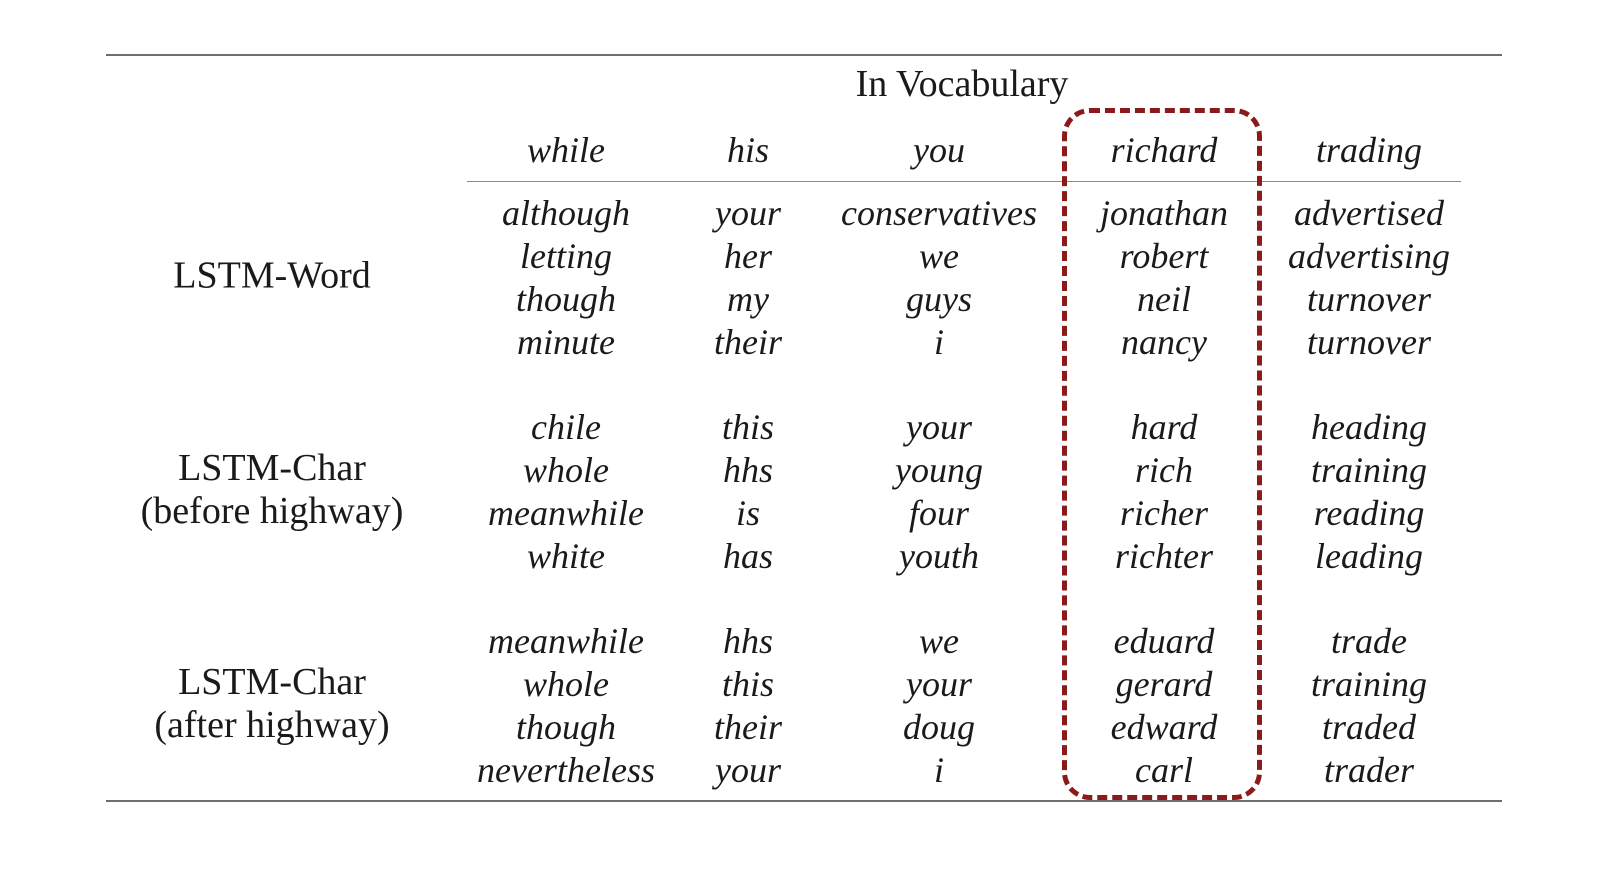  Describe the element at coordinates (748, 150) in the screenshot. I see `column-header-his: his` at that location.